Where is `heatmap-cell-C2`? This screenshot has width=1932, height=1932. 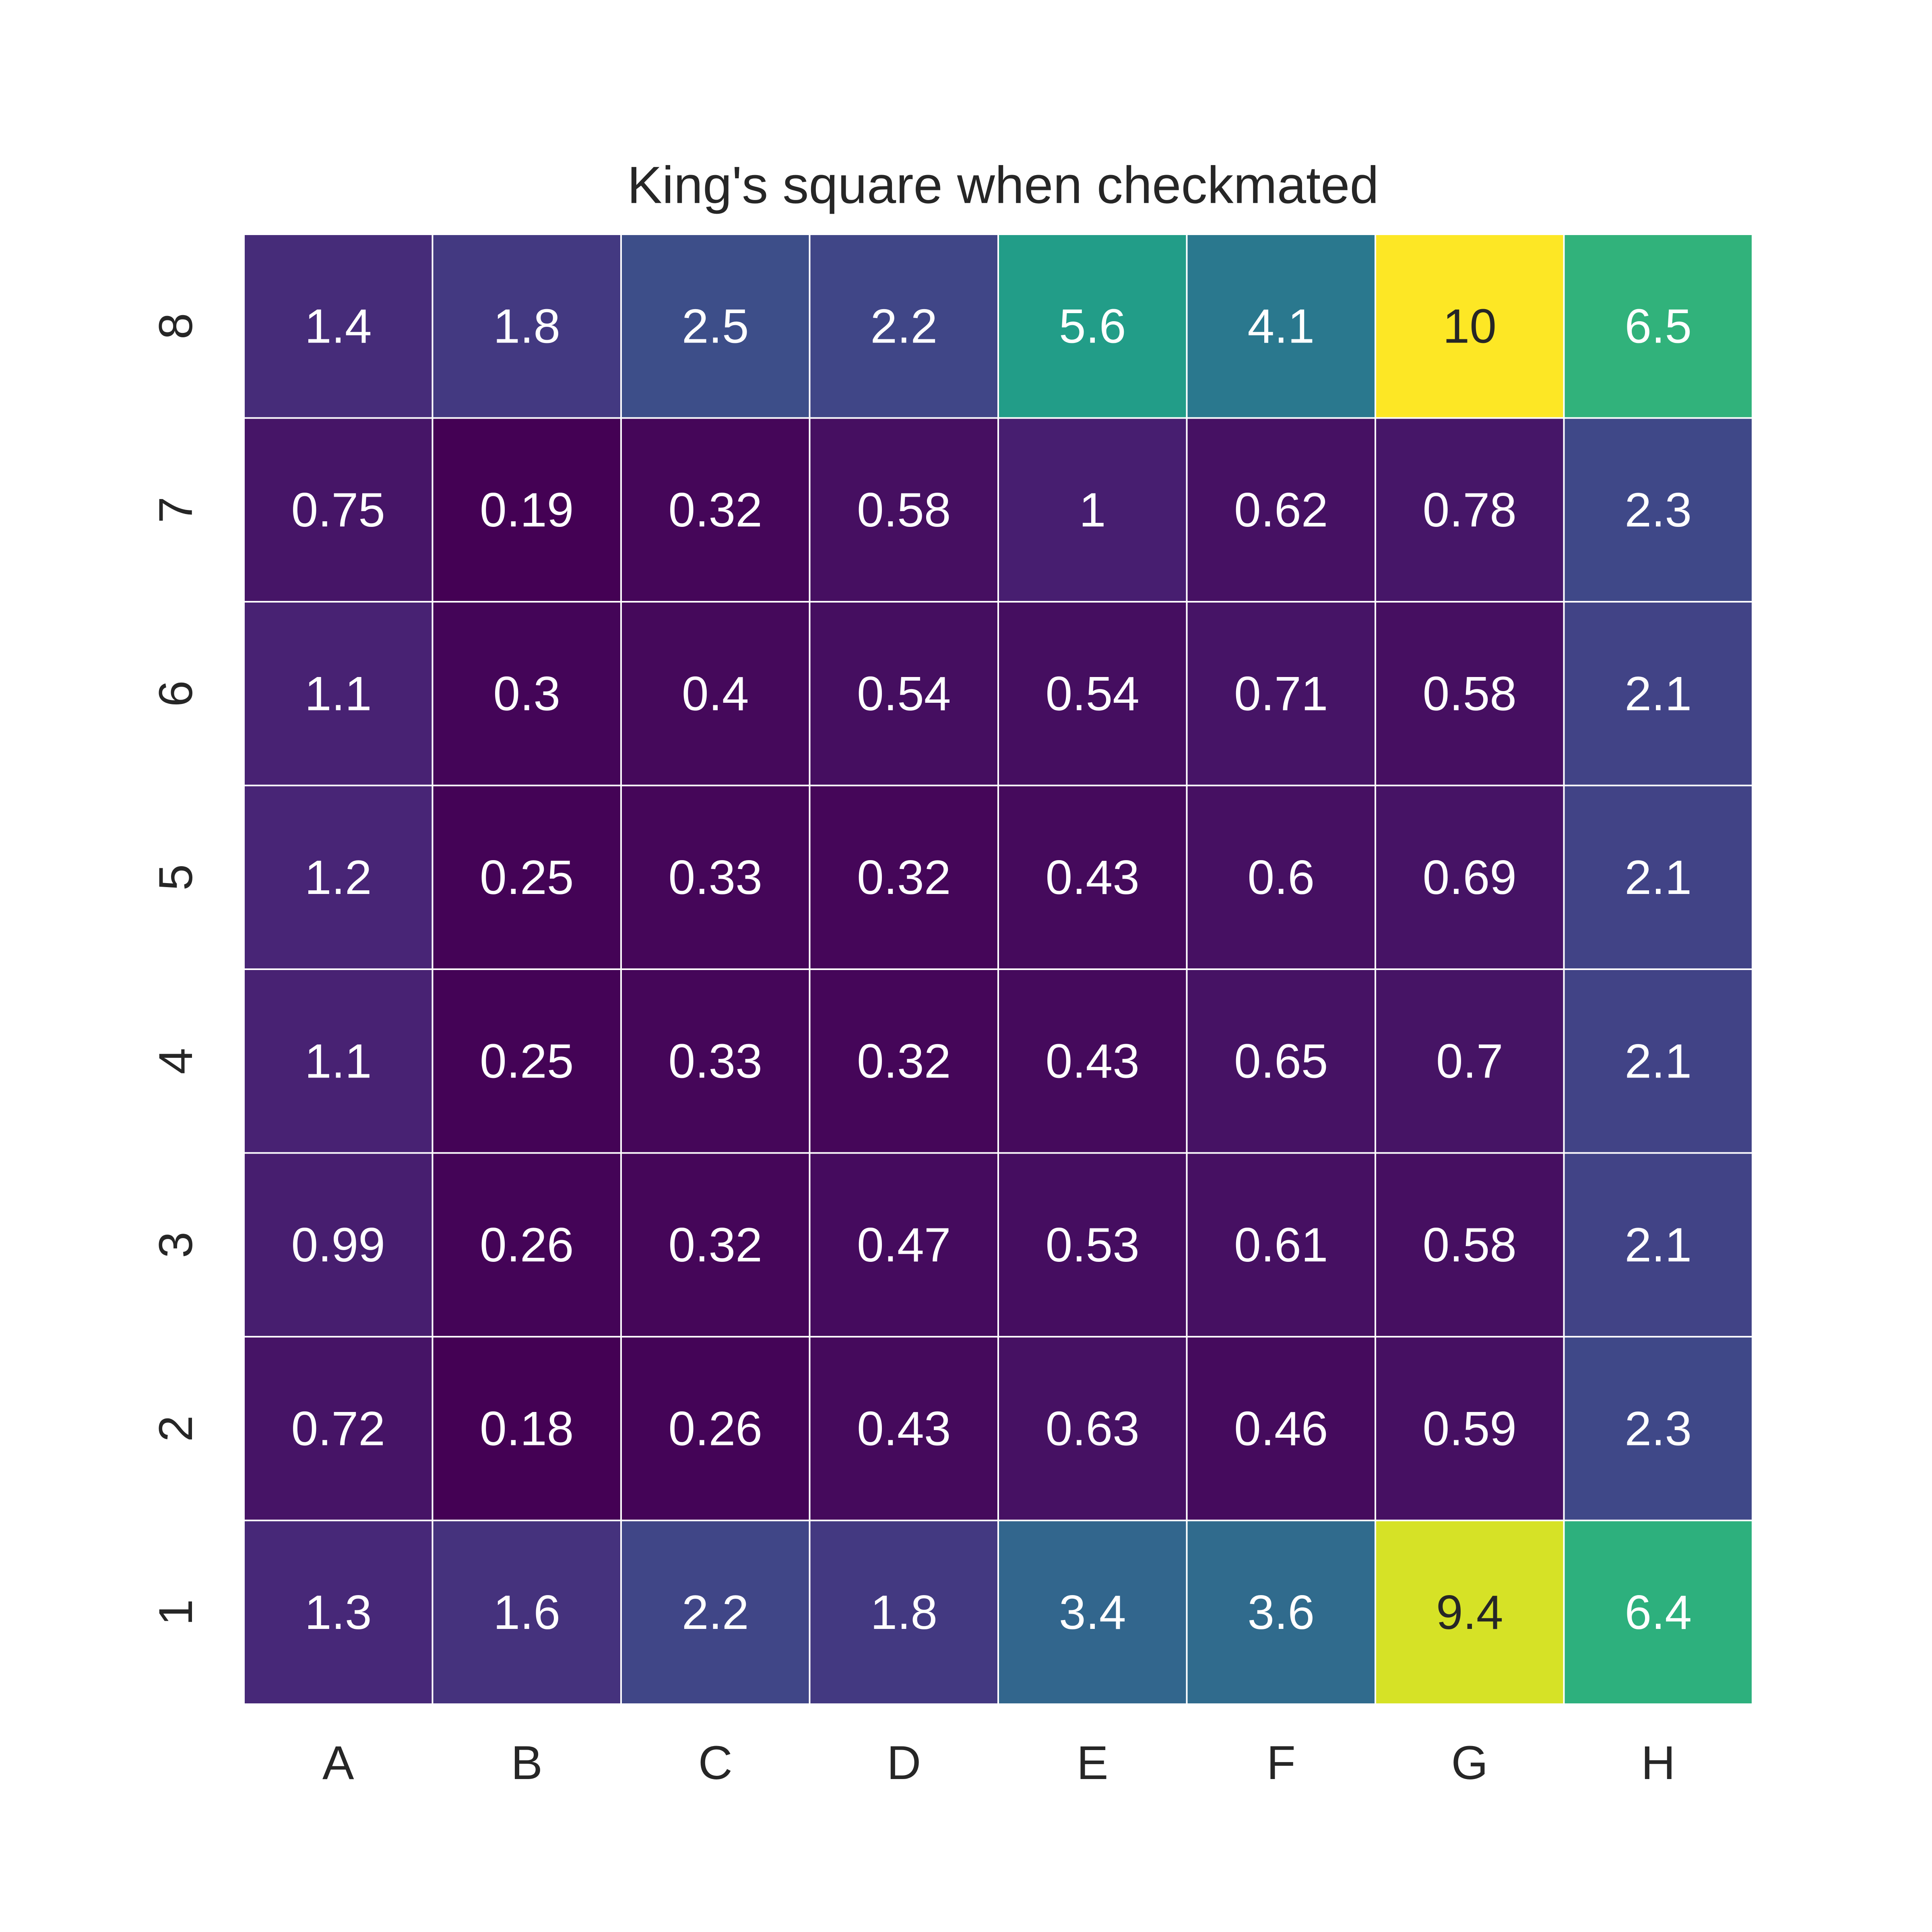 heatmap-cell-C2 is located at coordinates (715, 1428).